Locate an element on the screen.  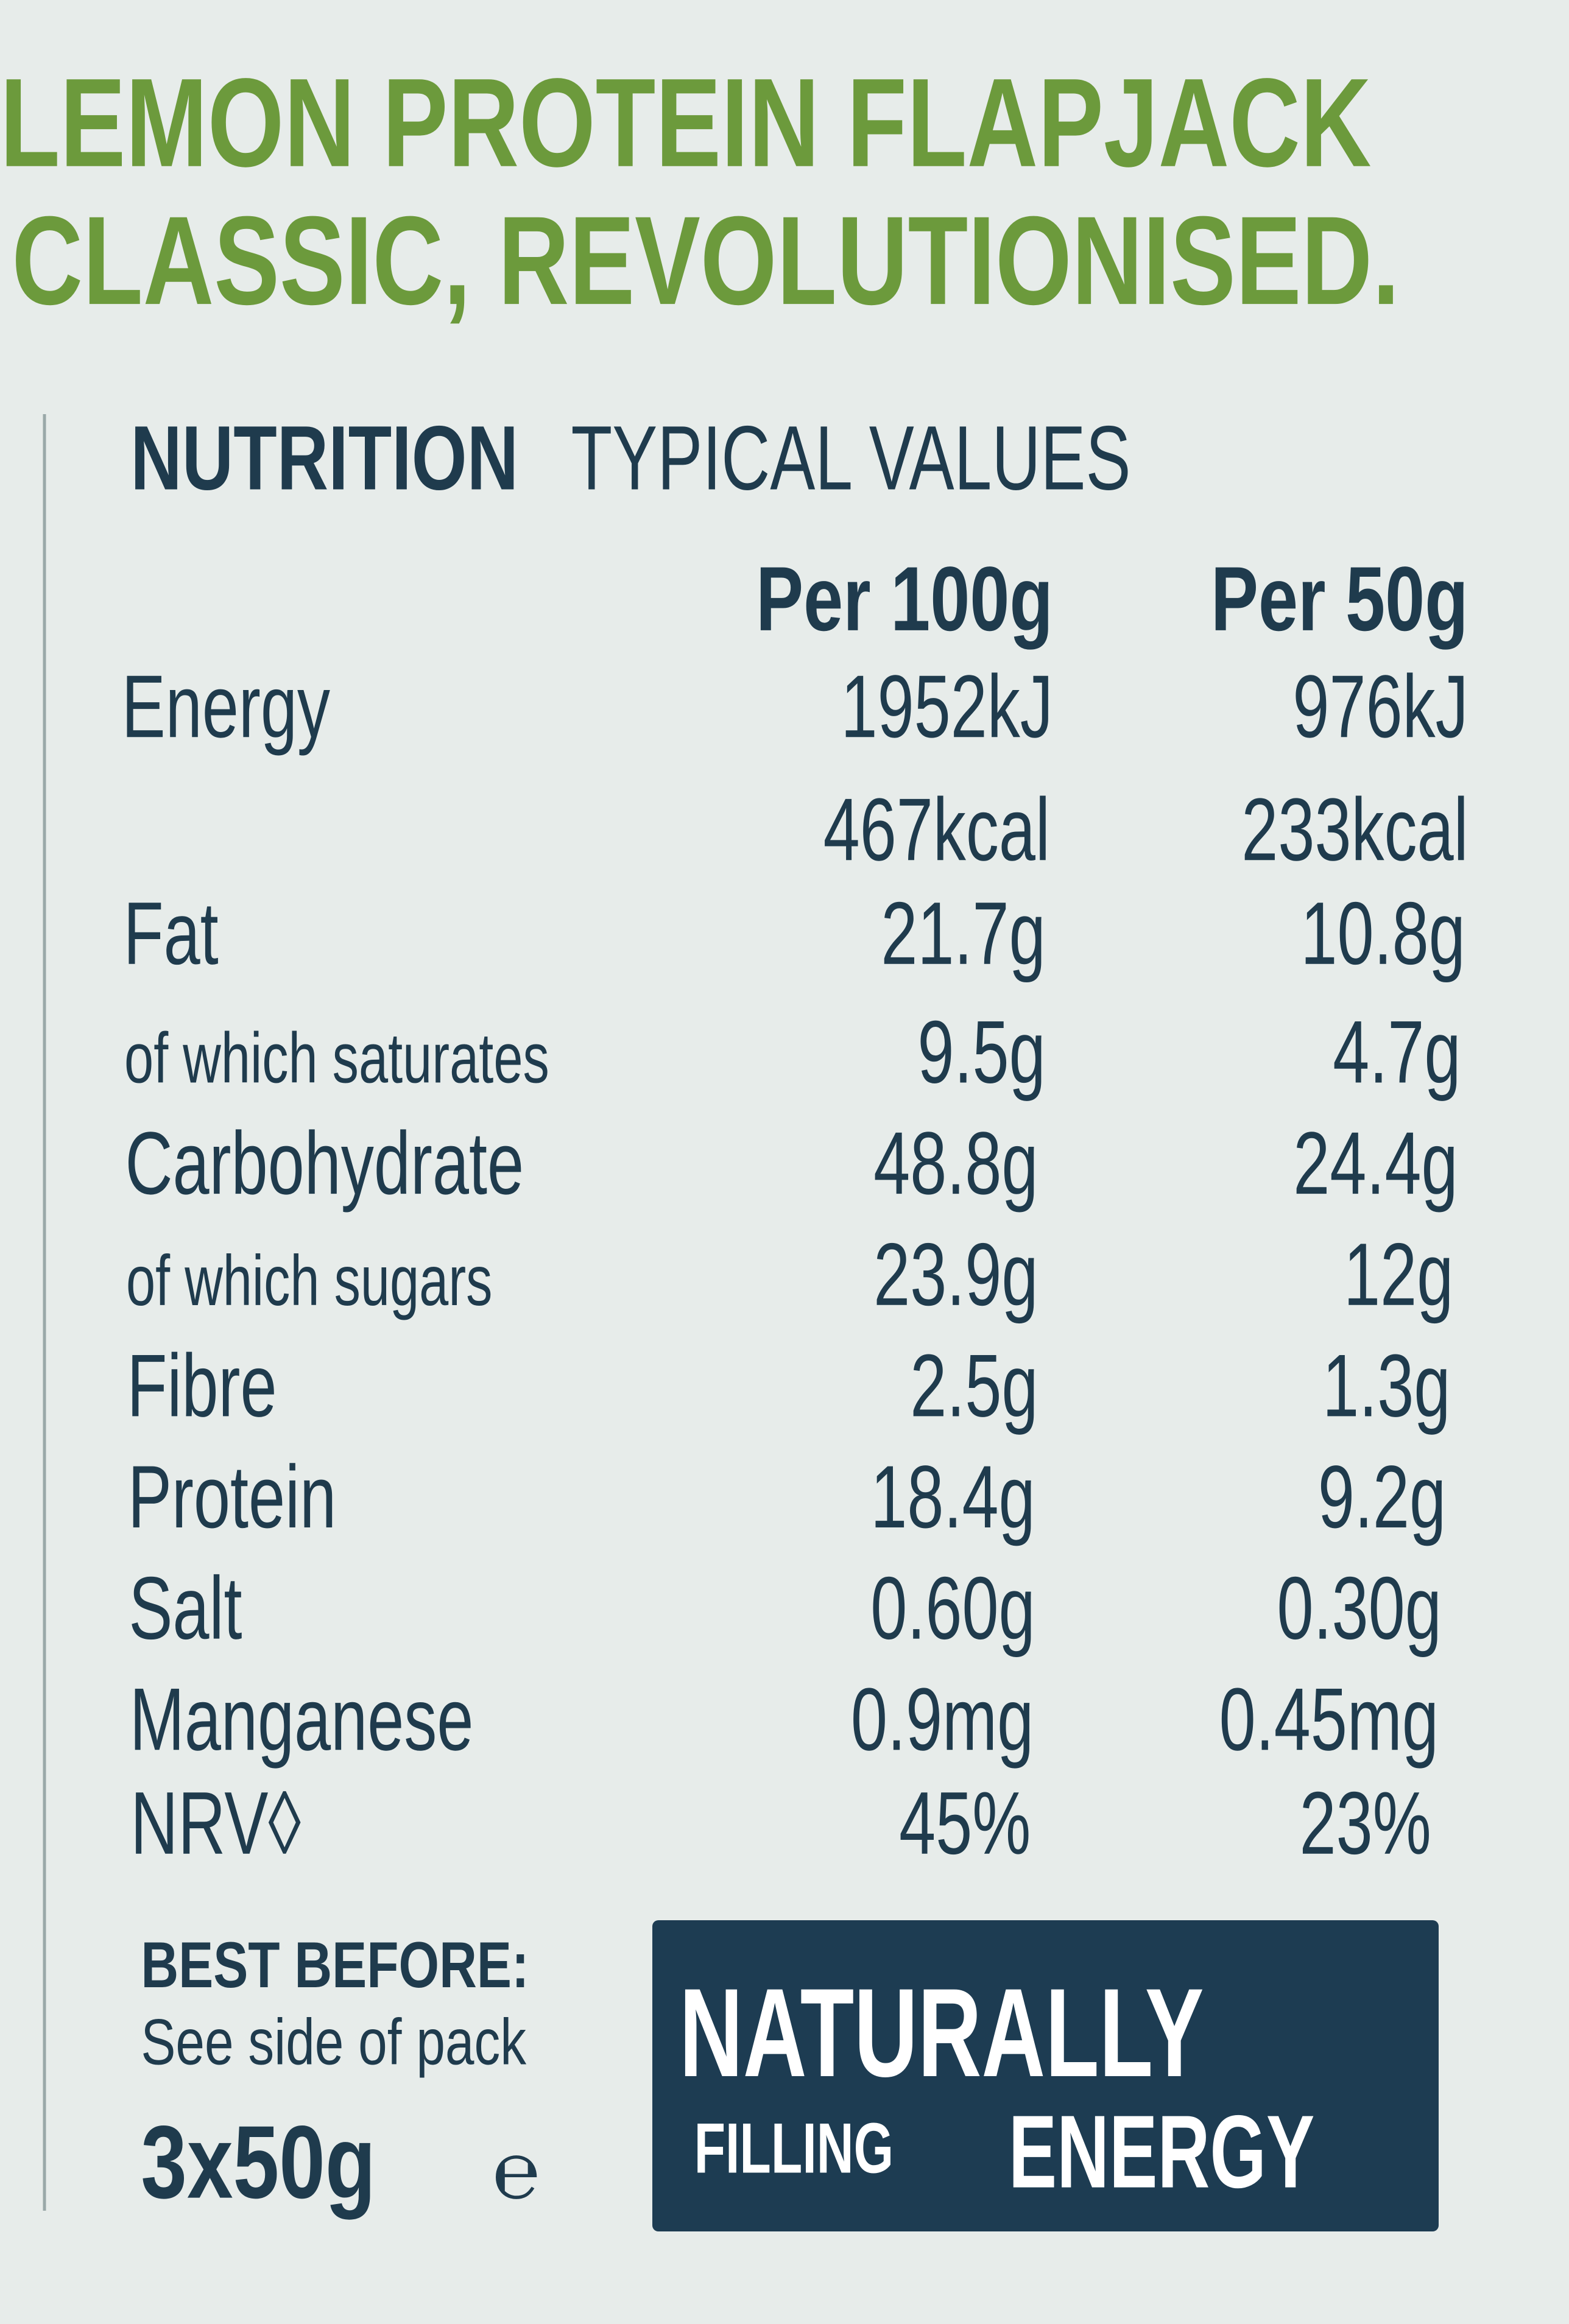
row-label: Carbohydrate is located at coordinates (324, 1163).